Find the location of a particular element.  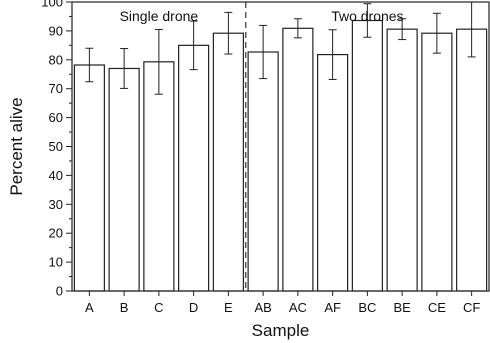

bar-b is located at coordinates (124, 179).